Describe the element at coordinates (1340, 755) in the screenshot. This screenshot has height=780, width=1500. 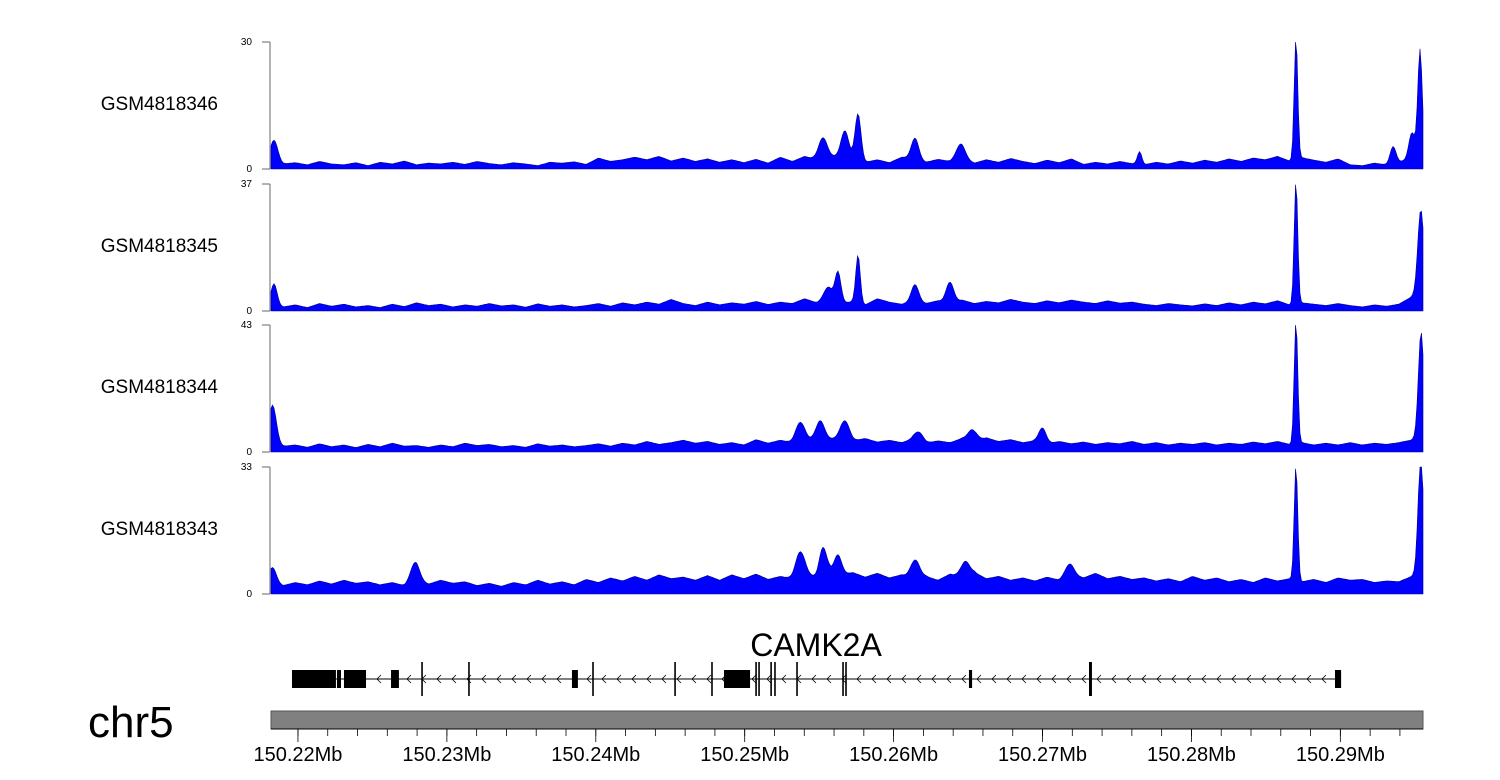
I see `x-tick-label: 150.29Mb` at that location.